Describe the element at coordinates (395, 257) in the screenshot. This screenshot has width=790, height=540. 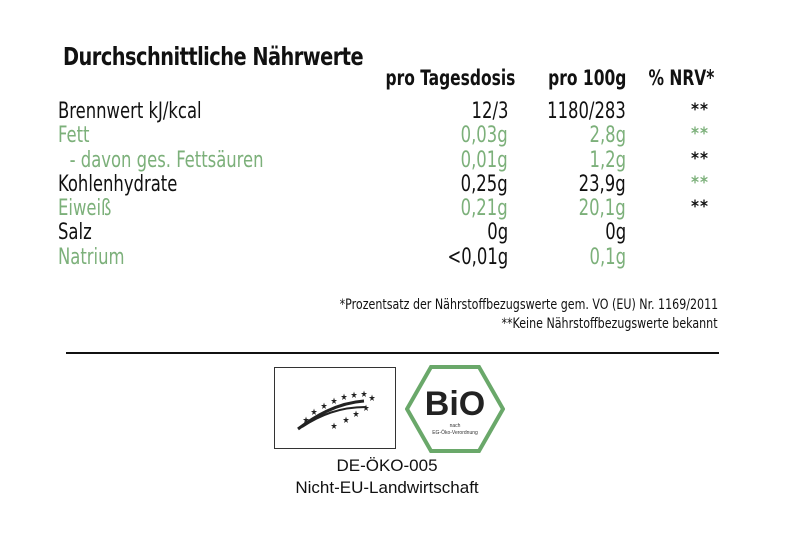
I see `table-row: Natrium <0,01g 0,1g` at that location.